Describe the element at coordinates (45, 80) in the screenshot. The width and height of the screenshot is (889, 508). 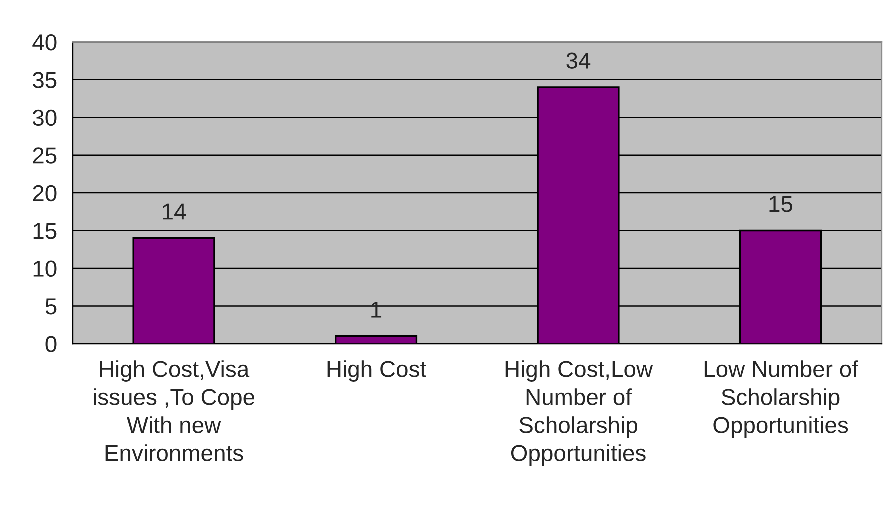
I see `y-tick-label: 35` at that location.